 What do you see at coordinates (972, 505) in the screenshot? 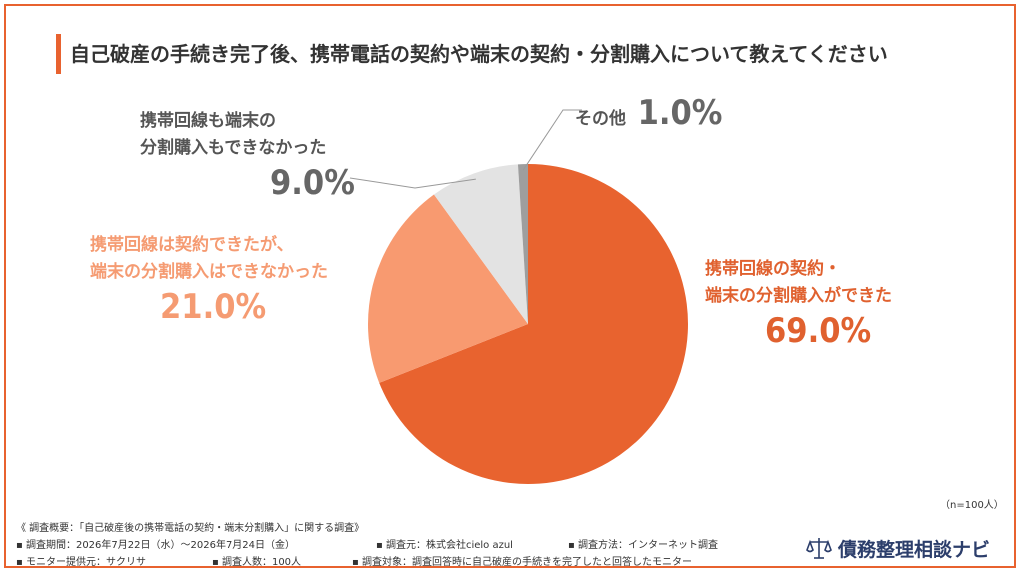
I see `sample-size-note: （n=100人）` at bounding box center [972, 505].